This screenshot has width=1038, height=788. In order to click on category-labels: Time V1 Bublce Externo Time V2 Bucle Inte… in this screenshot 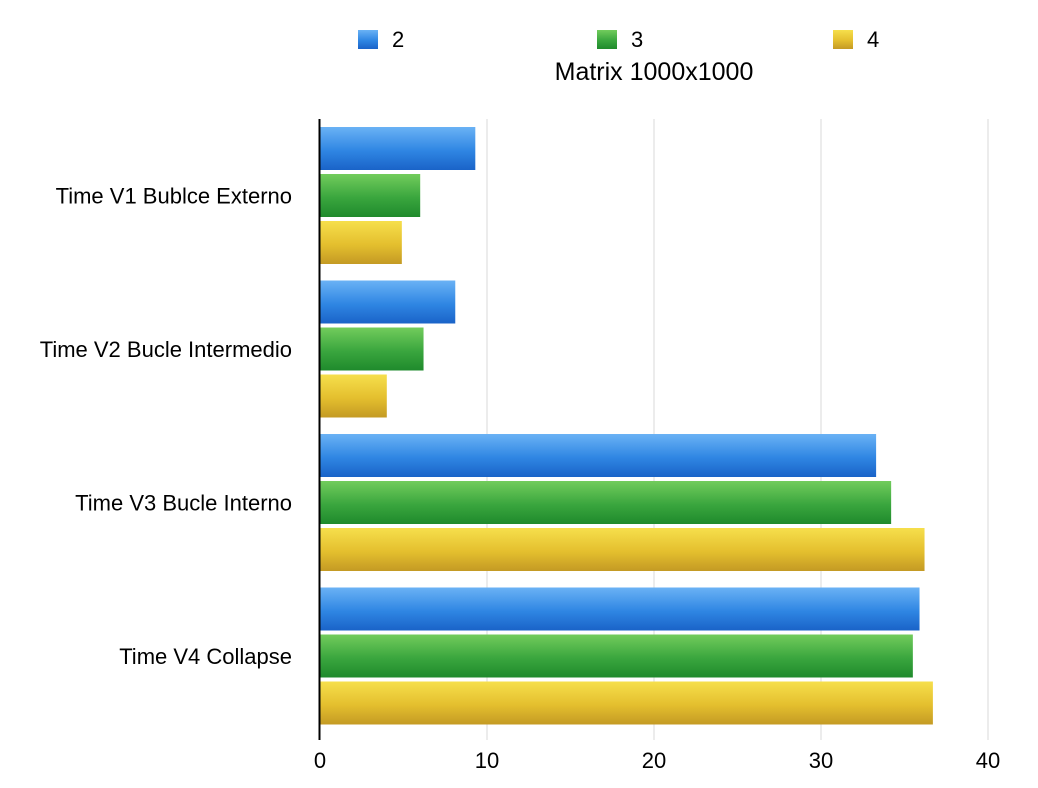, I will do `click(166, 427)`.